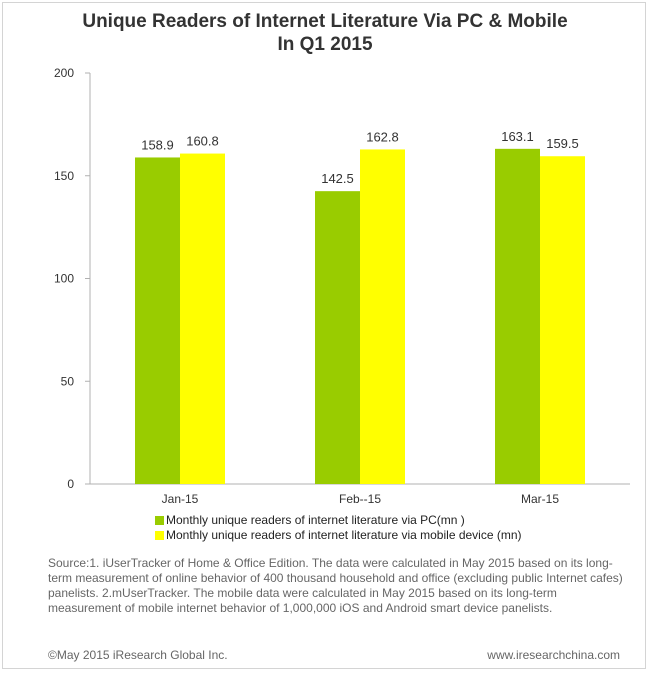 This screenshot has height=673, width=650. I want to click on x-tick-label: Feb--15, so click(360, 499).